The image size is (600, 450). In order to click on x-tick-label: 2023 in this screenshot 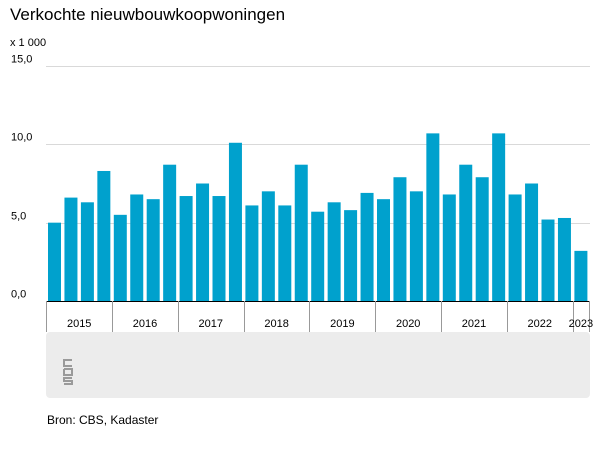, I will do `click(581, 324)`.